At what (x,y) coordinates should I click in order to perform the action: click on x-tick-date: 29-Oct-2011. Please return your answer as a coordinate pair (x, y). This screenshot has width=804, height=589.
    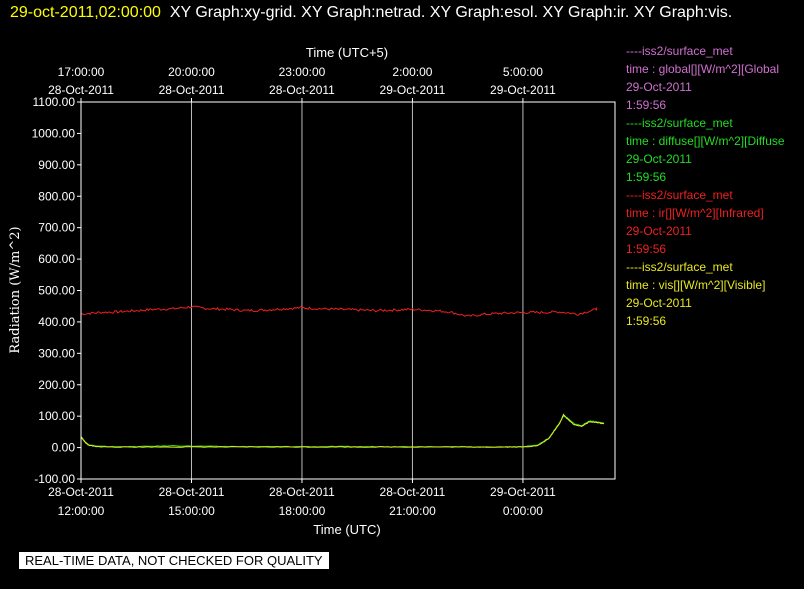
    Looking at the image, I should click on (523, 492).